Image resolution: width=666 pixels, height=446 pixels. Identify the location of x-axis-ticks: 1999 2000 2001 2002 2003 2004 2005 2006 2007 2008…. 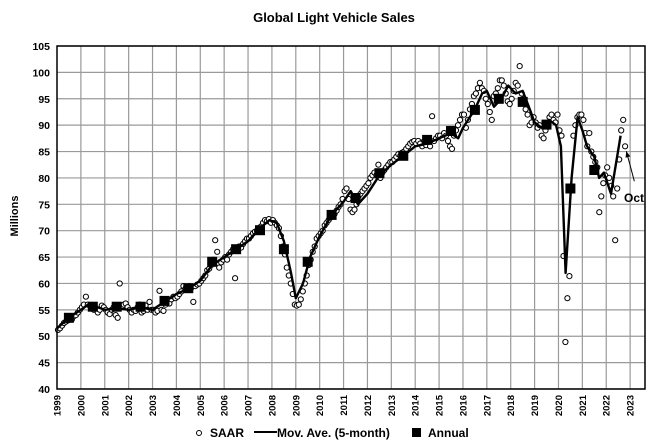
(345, 405).